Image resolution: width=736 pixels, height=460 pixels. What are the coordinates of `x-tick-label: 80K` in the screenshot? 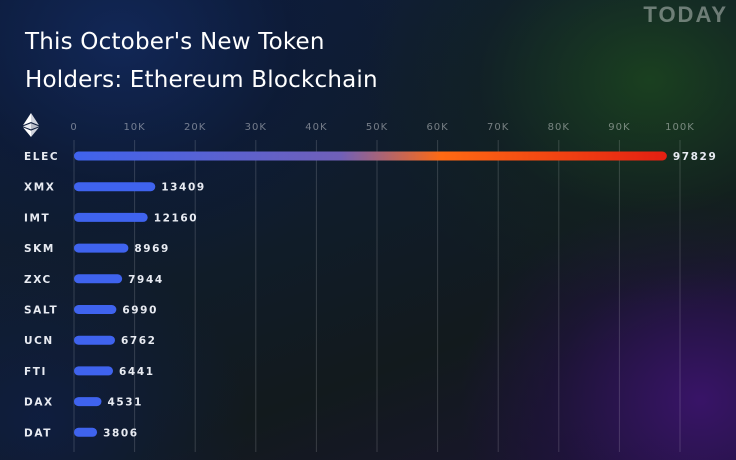 It's located at (559, 127).